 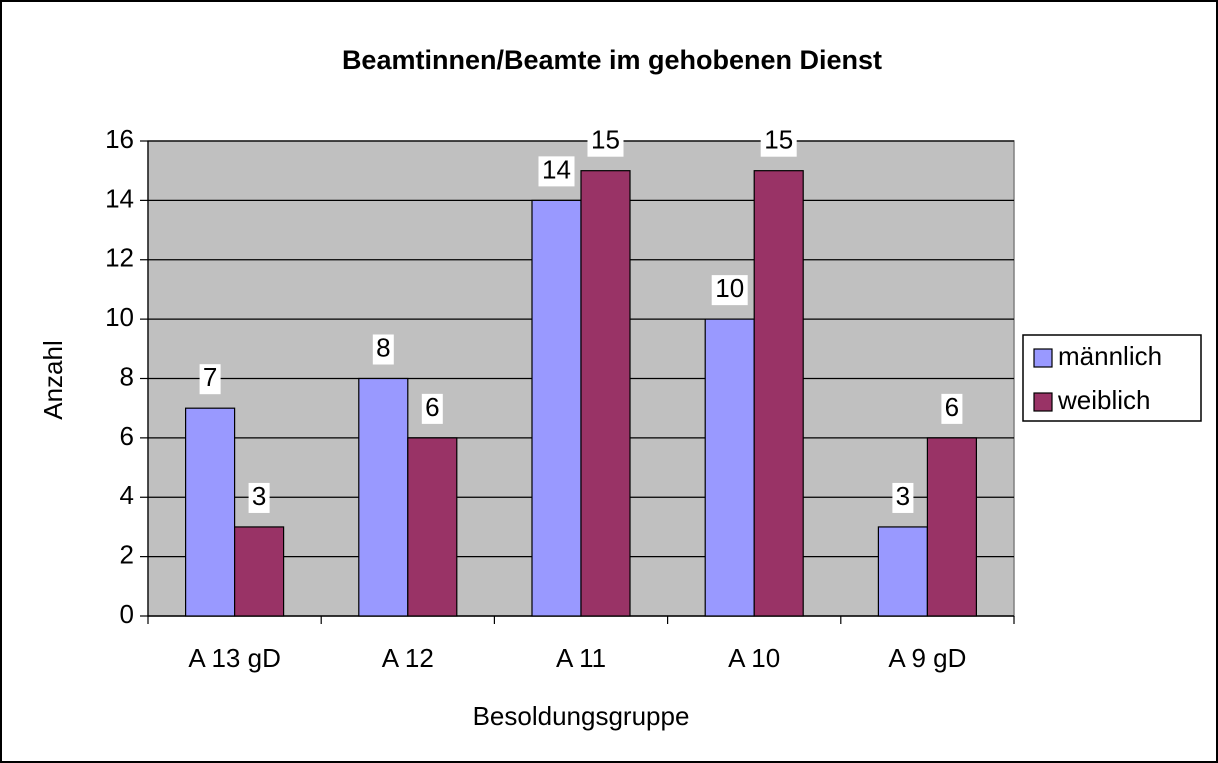 What do you see at coordinates (127, 614) in the screenshot?
I see `y-tick-label: 0` at bounding box center [127, 614].